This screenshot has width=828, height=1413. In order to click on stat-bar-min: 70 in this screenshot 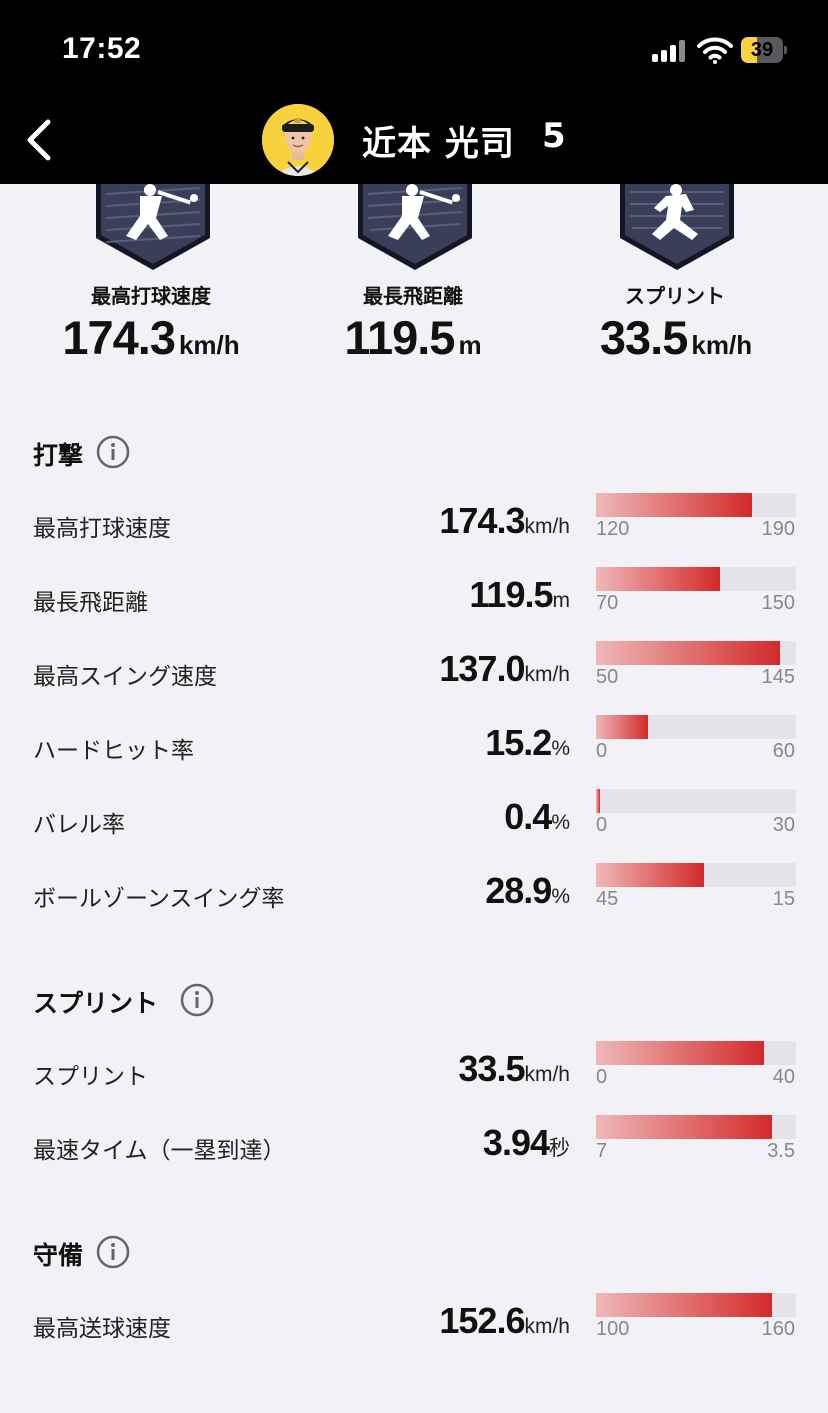, I will do `click(607, 603)`.